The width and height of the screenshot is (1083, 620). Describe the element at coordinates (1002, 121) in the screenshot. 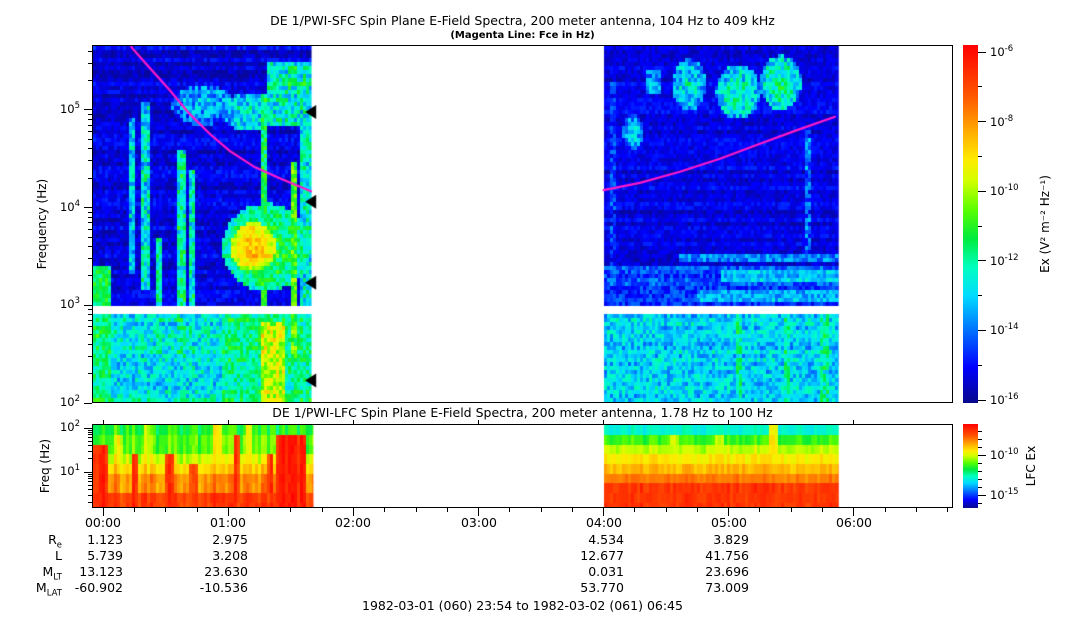

I see `sfc-colorbar-tick-label: 10-8` at that location.